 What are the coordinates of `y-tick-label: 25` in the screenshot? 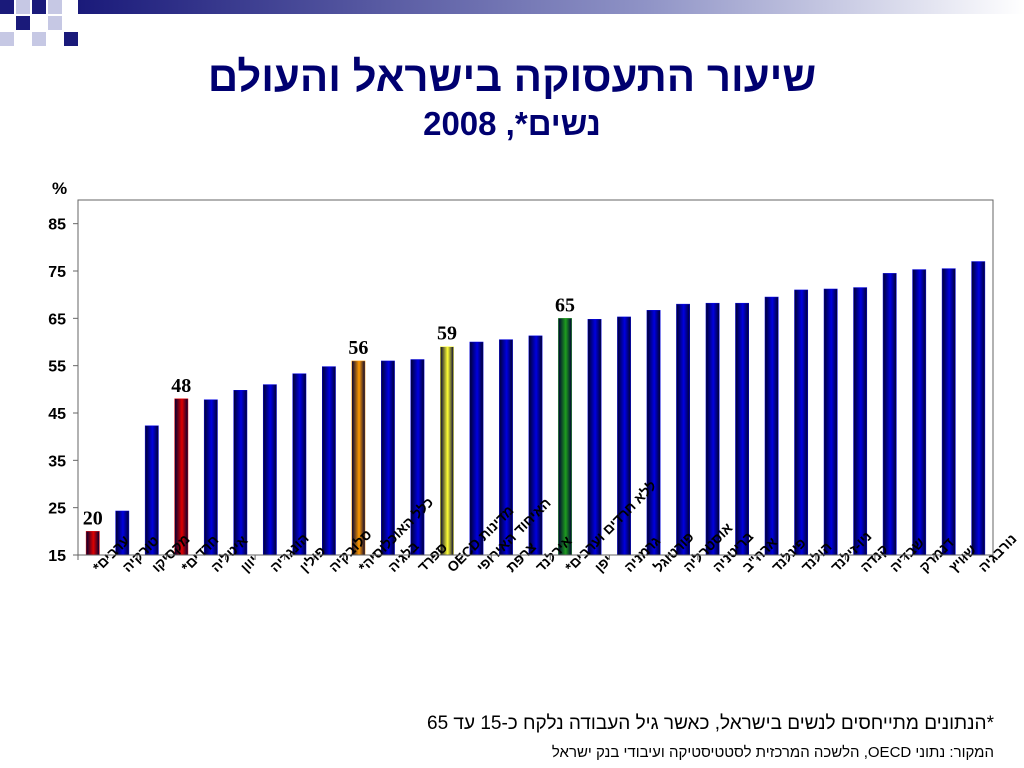 It's located at (57, 509).